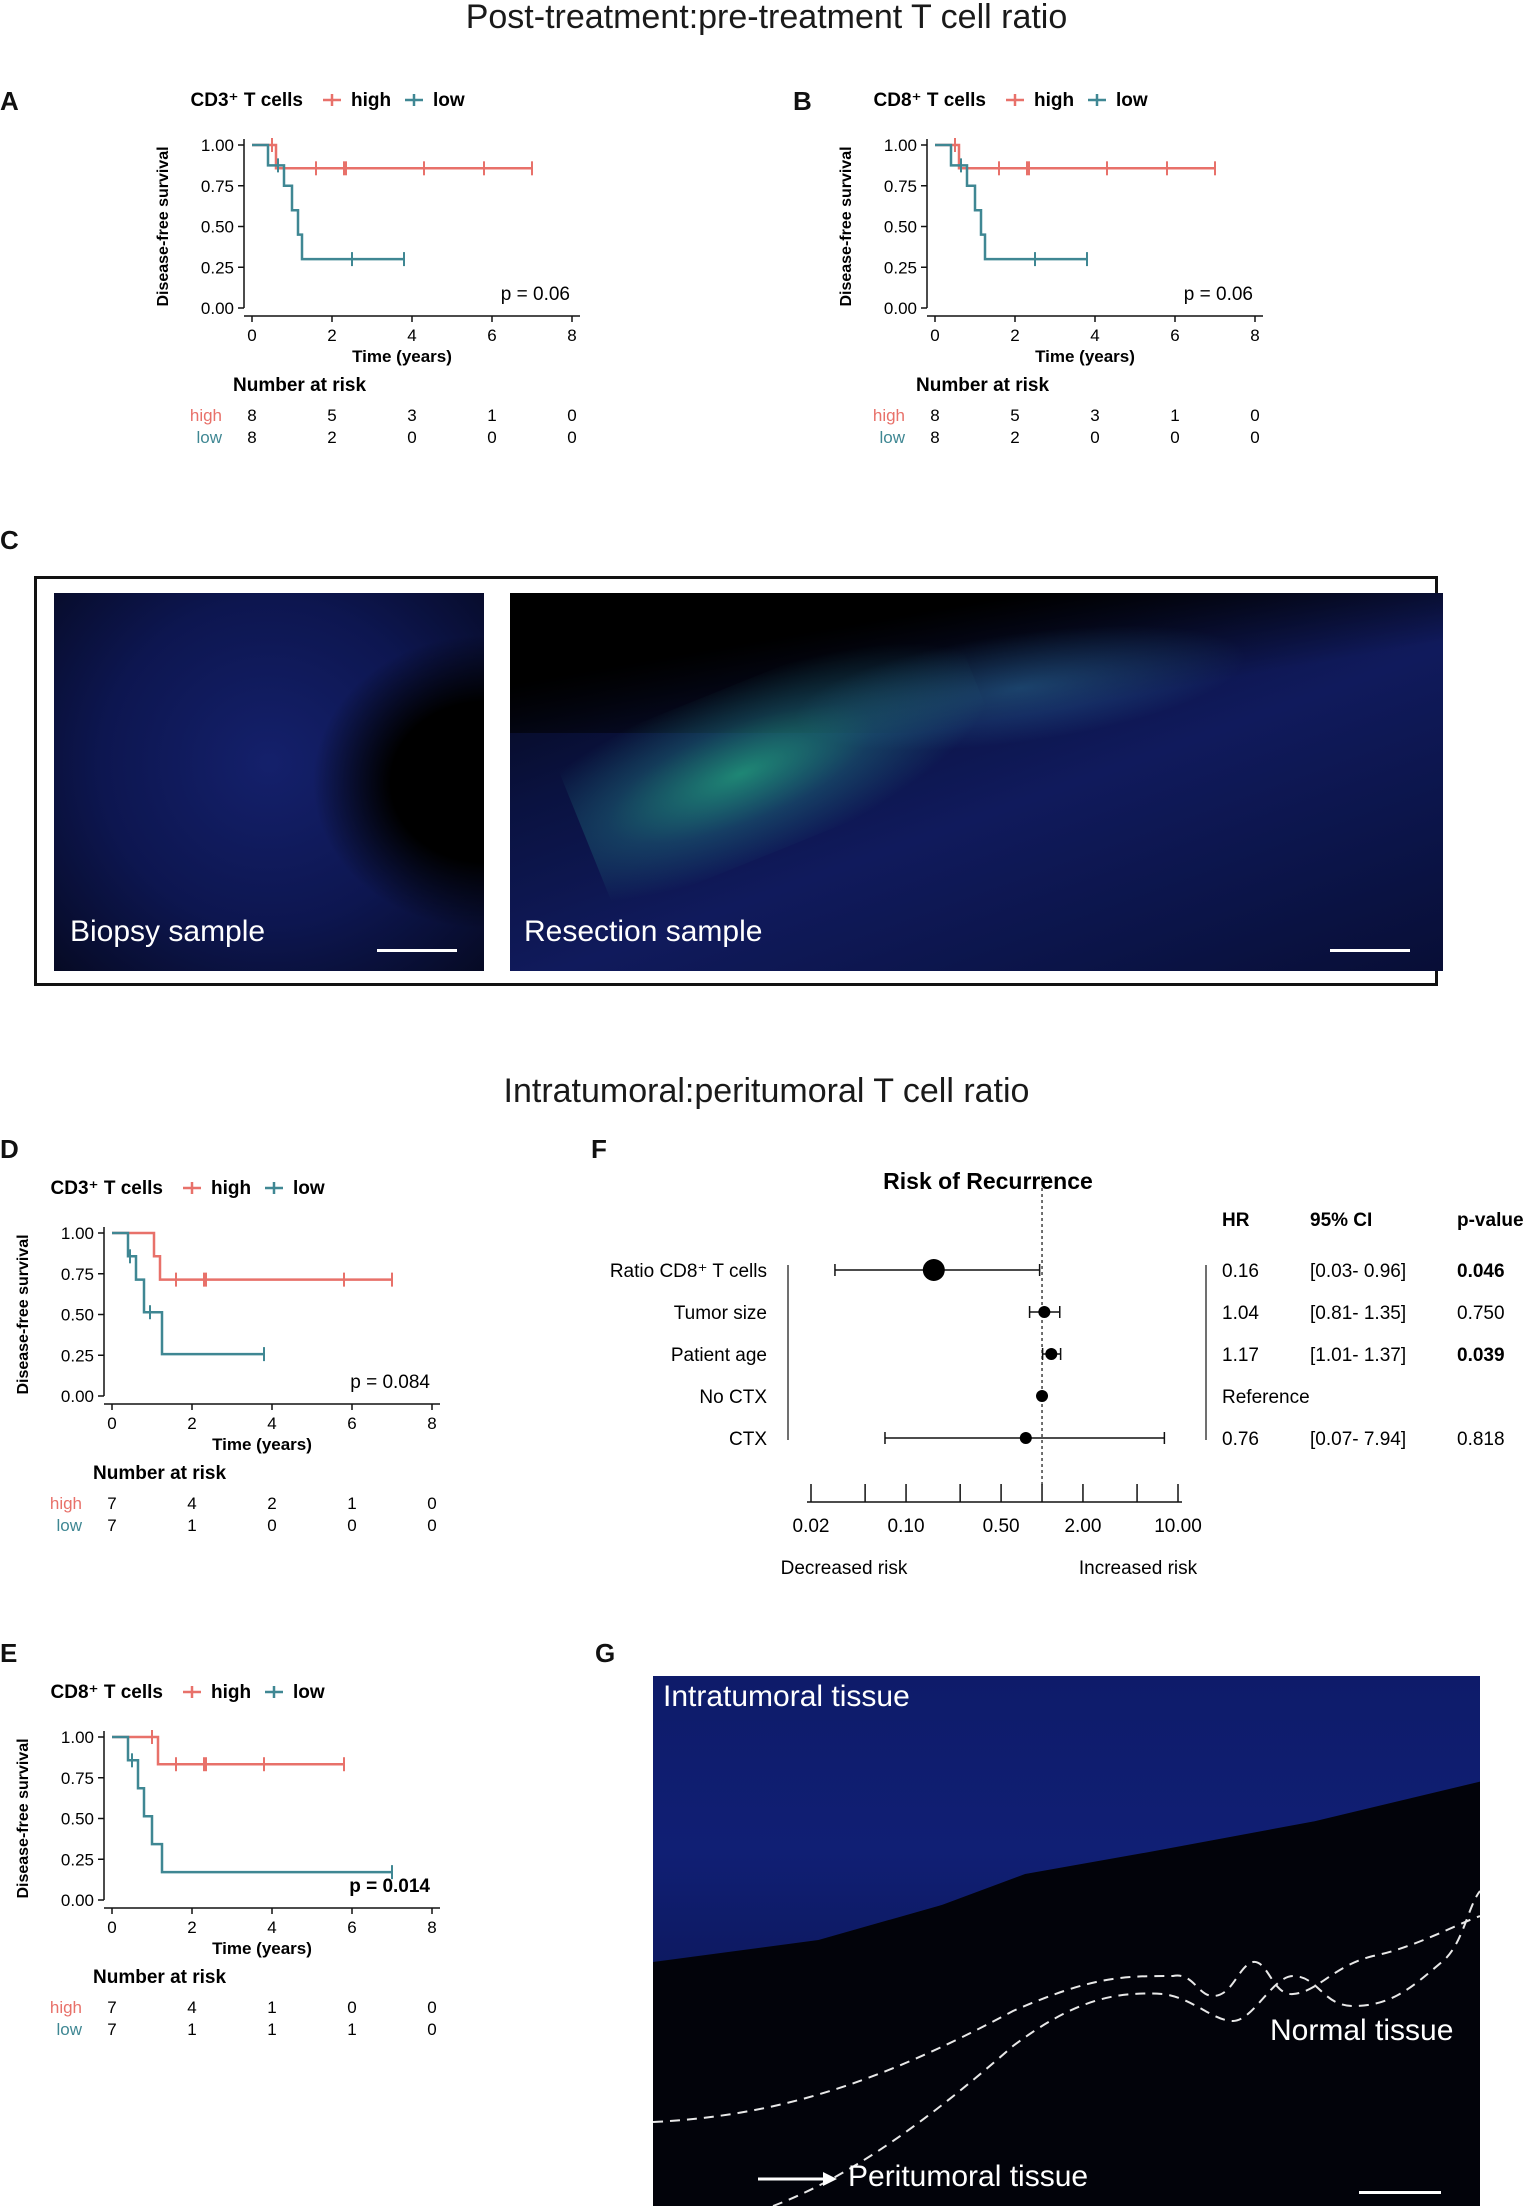 This screenshot has height=2206, width=1533. Describe the element at coordinates (906, 1526) in the screenshot. I see `x-tick-label: 0.10` at that location.